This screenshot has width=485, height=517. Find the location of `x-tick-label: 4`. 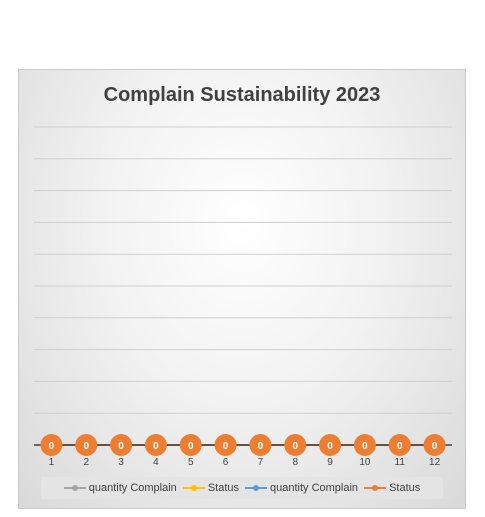

x-tick-label: 4 is located at coordinates (156, 462).